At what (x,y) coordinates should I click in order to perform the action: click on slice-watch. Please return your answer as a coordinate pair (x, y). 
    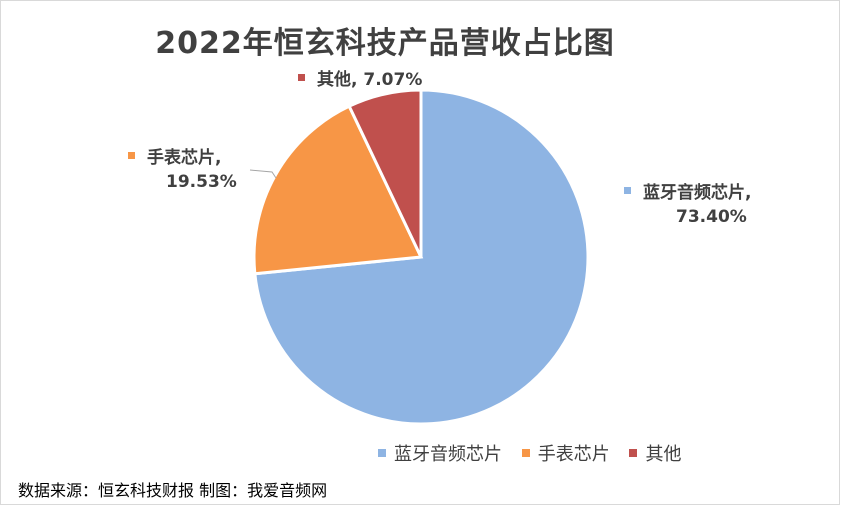
    Looking at the image, I should click on (338, 190).